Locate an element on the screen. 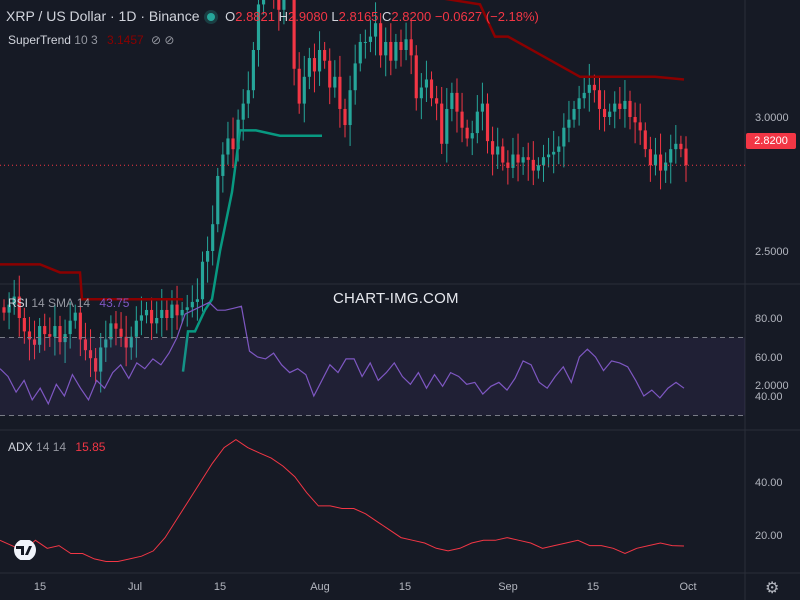 The image size is (800, 600). adx-legend: ADX 14 14 15.85 is located at coordinates (56, 447).